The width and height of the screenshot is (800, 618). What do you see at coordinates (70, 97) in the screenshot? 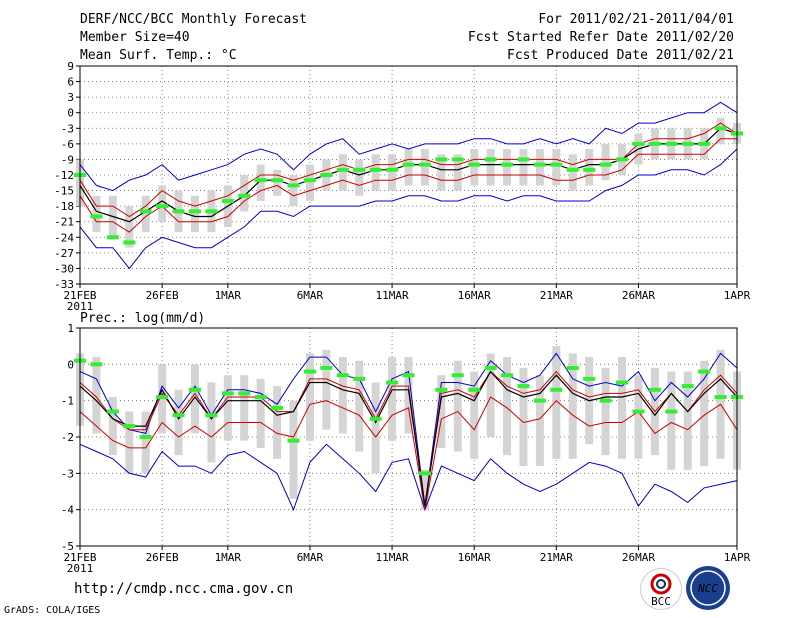
I see `y-tick-label: 3` at bounding box center [70, 97].